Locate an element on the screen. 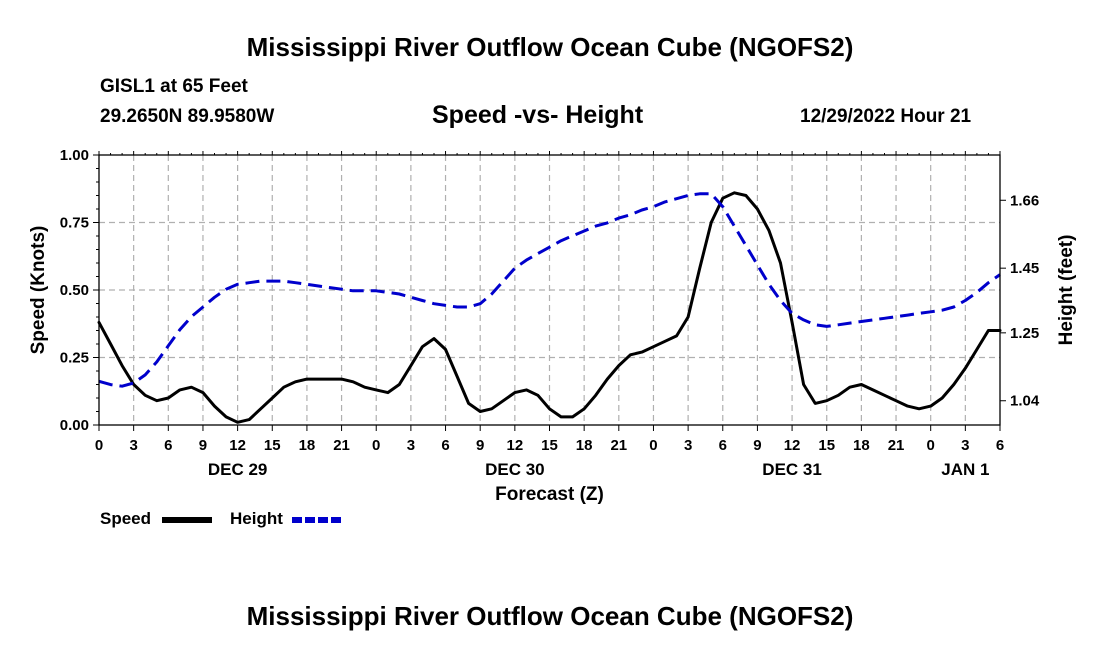 The width and height of the screenshot is (1100, 650). forecast-datetime: 12/29/2022 Hour 21 is located at coordinates (886, 116).